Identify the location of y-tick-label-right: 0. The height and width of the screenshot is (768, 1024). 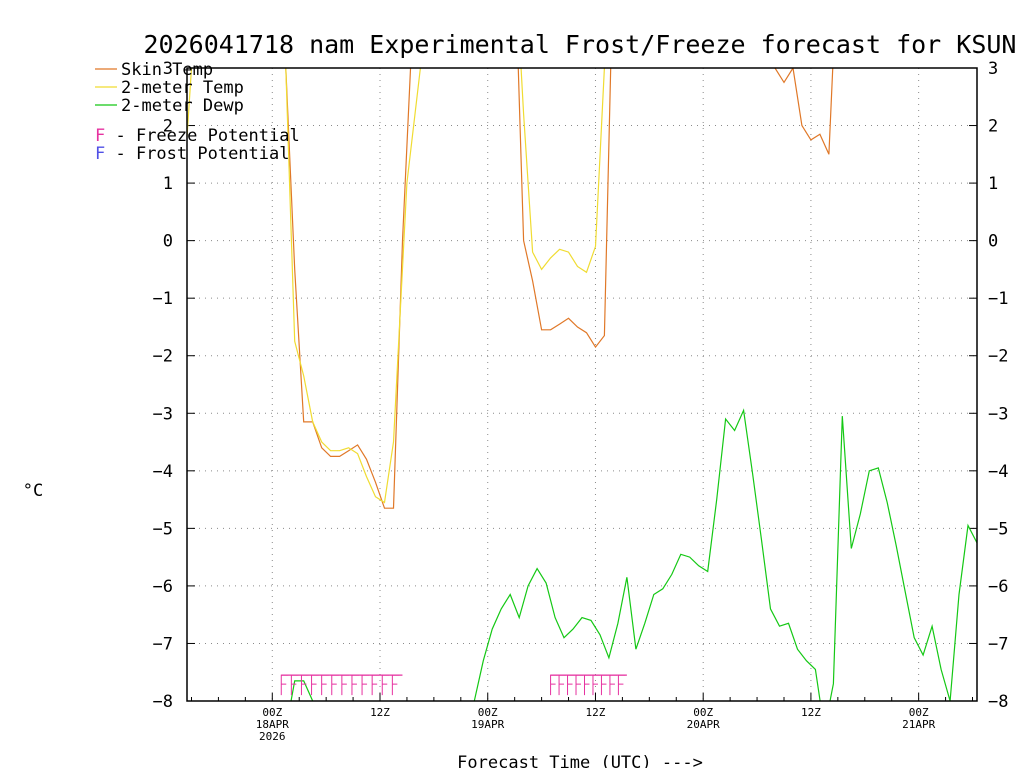
(993, 242).